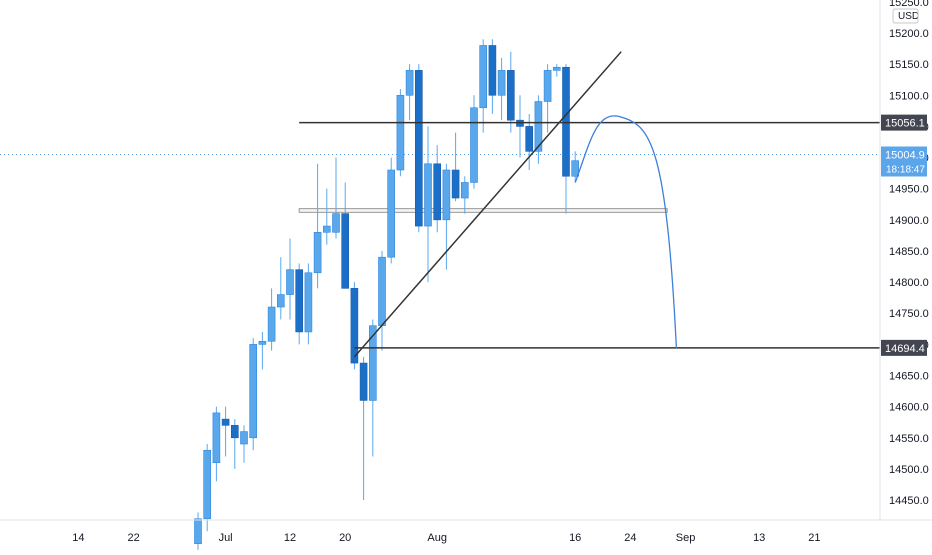 This screenshot has width=932, height=555. I want to click on price-tick-label: 14450.0, so click(909, 501).